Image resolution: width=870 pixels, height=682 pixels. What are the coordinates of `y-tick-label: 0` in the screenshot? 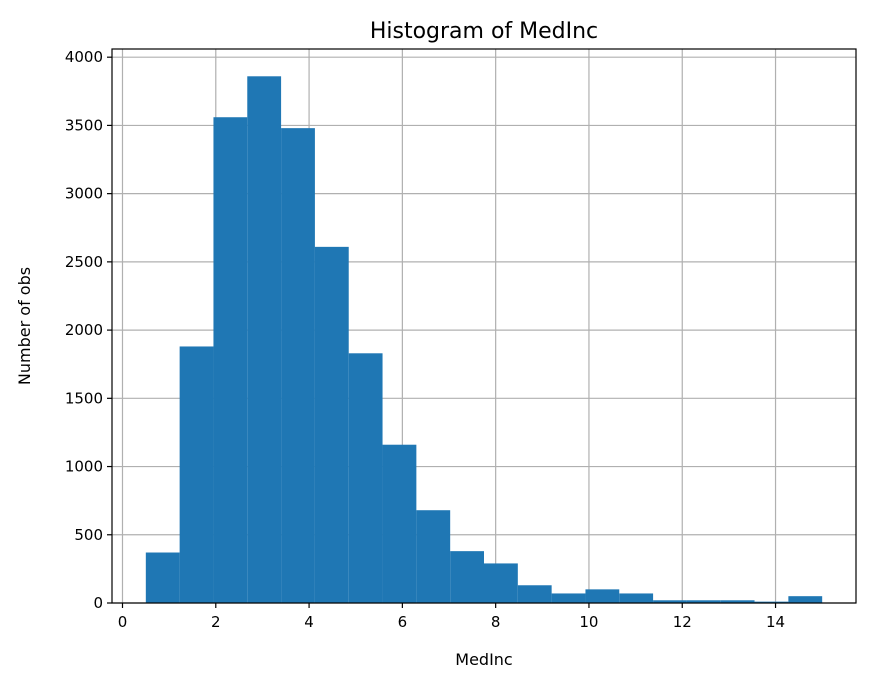 It's located at (98, 603).